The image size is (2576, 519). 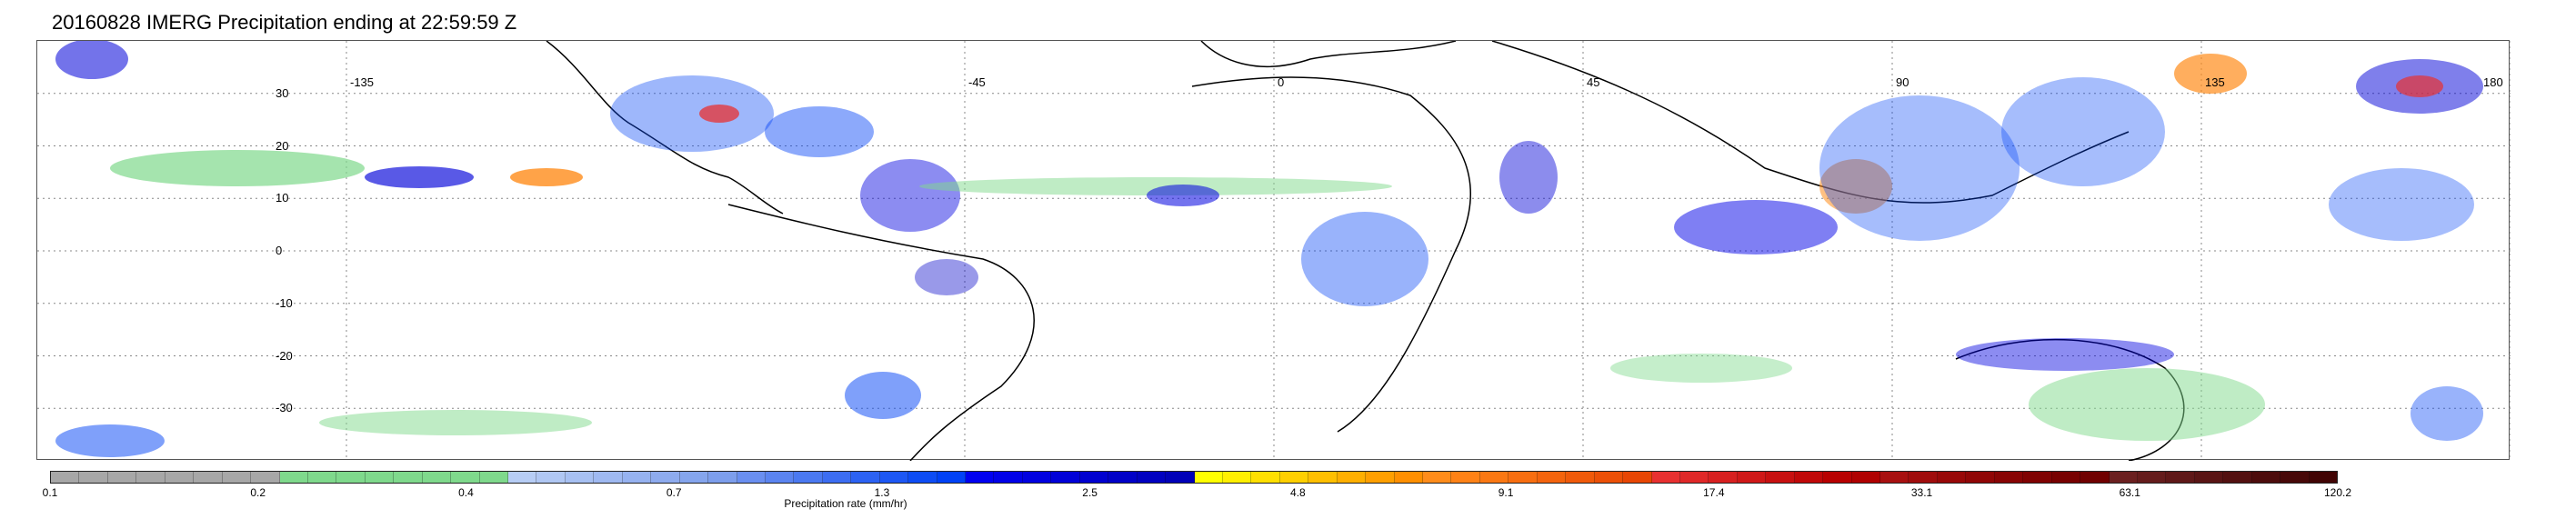 I want to click on longitude-label: -45, so click(x=977, y=82).